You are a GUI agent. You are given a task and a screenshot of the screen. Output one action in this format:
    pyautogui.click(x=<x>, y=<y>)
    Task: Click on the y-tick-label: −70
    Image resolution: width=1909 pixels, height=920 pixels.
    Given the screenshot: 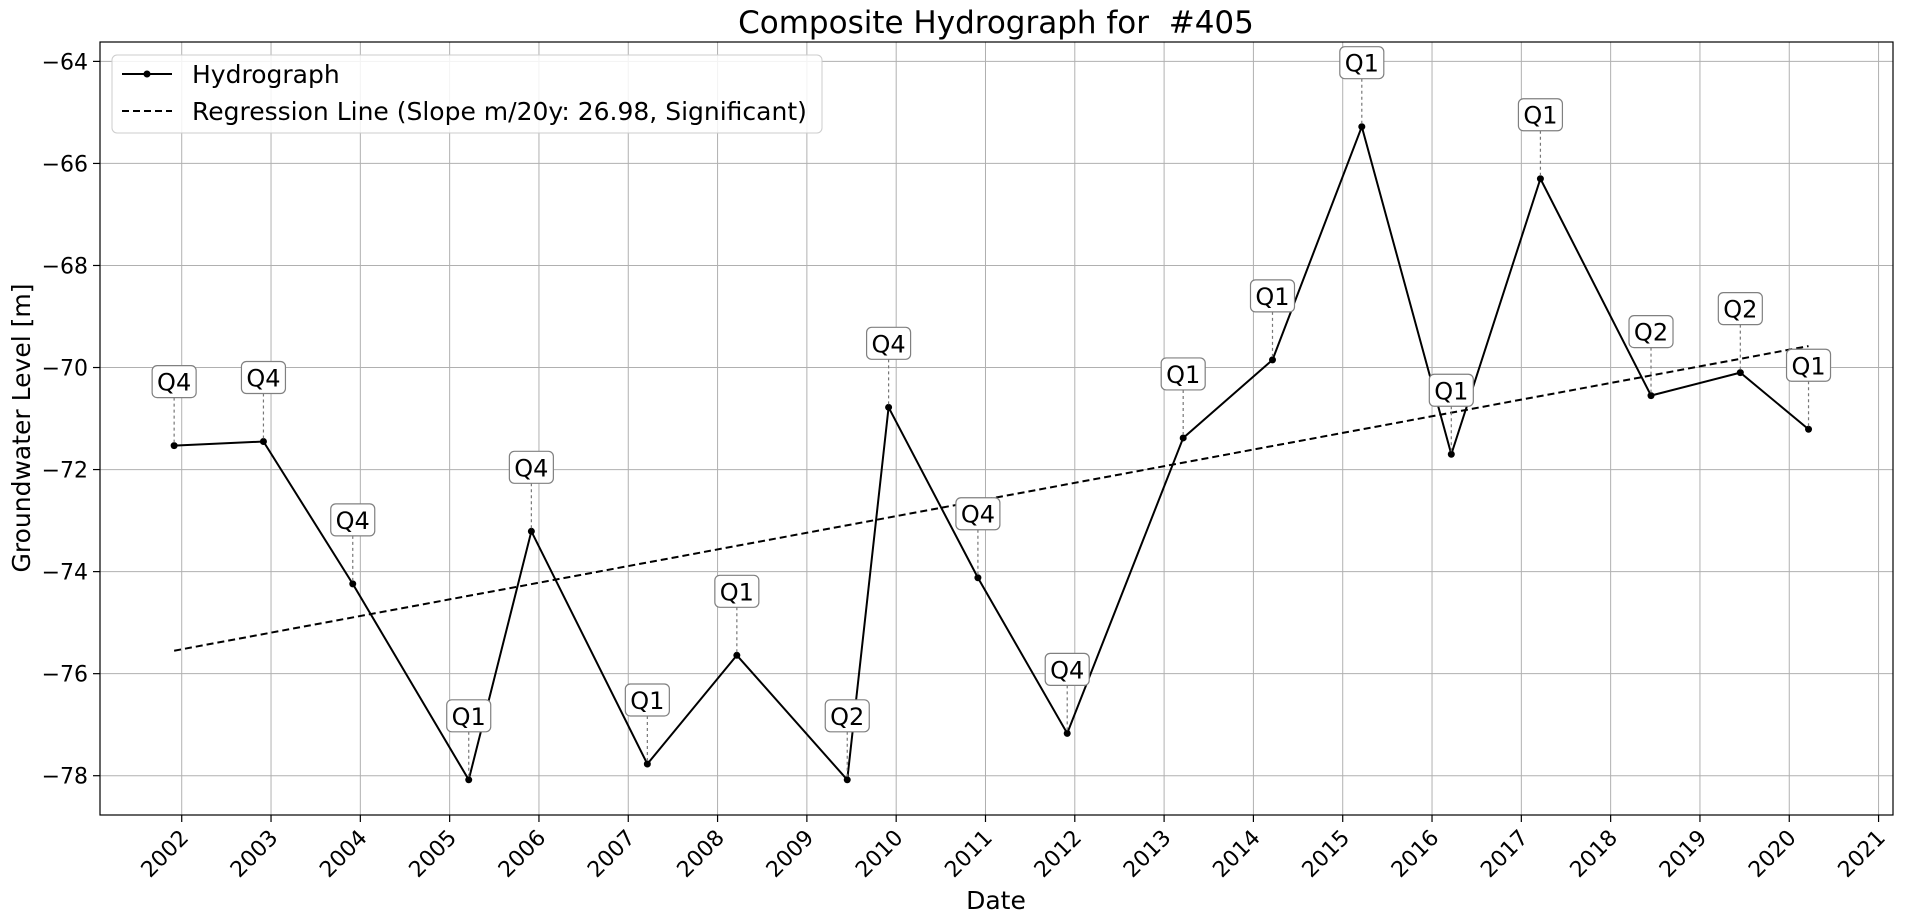 What is the action you would take?
    pyautogui.click(x=65, y=369)
    